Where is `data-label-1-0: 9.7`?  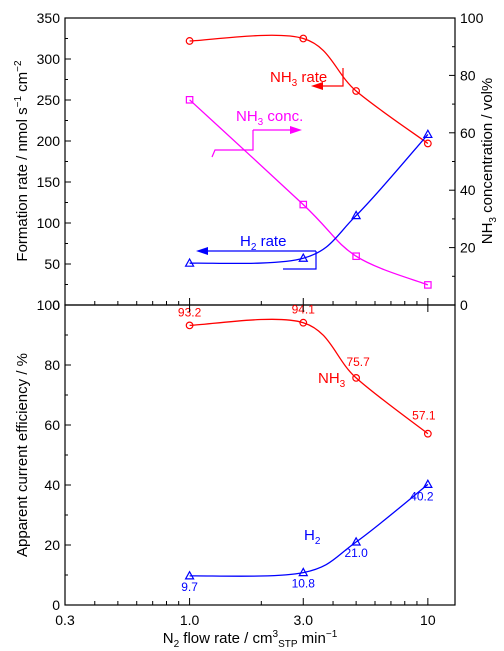
data-label-1-0: 9.7 is located at coordinates (189, 587).